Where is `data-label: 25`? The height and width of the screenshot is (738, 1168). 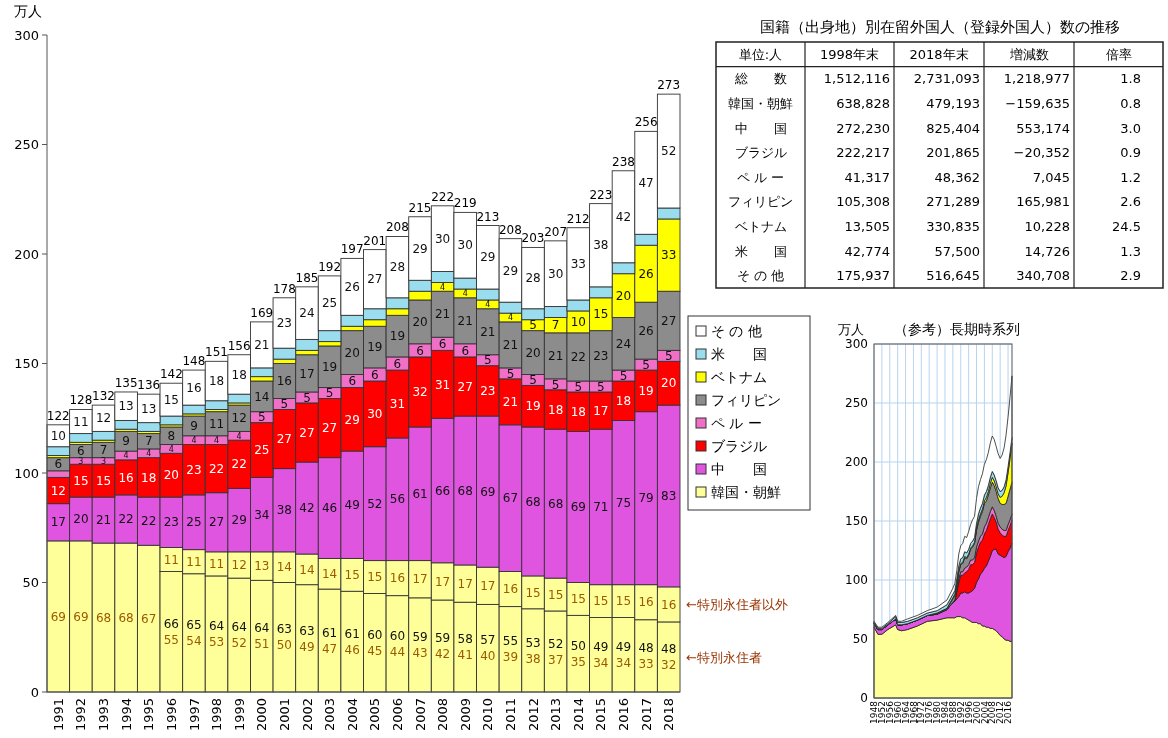
data-label: 25 is located at coordinates (194, 522).